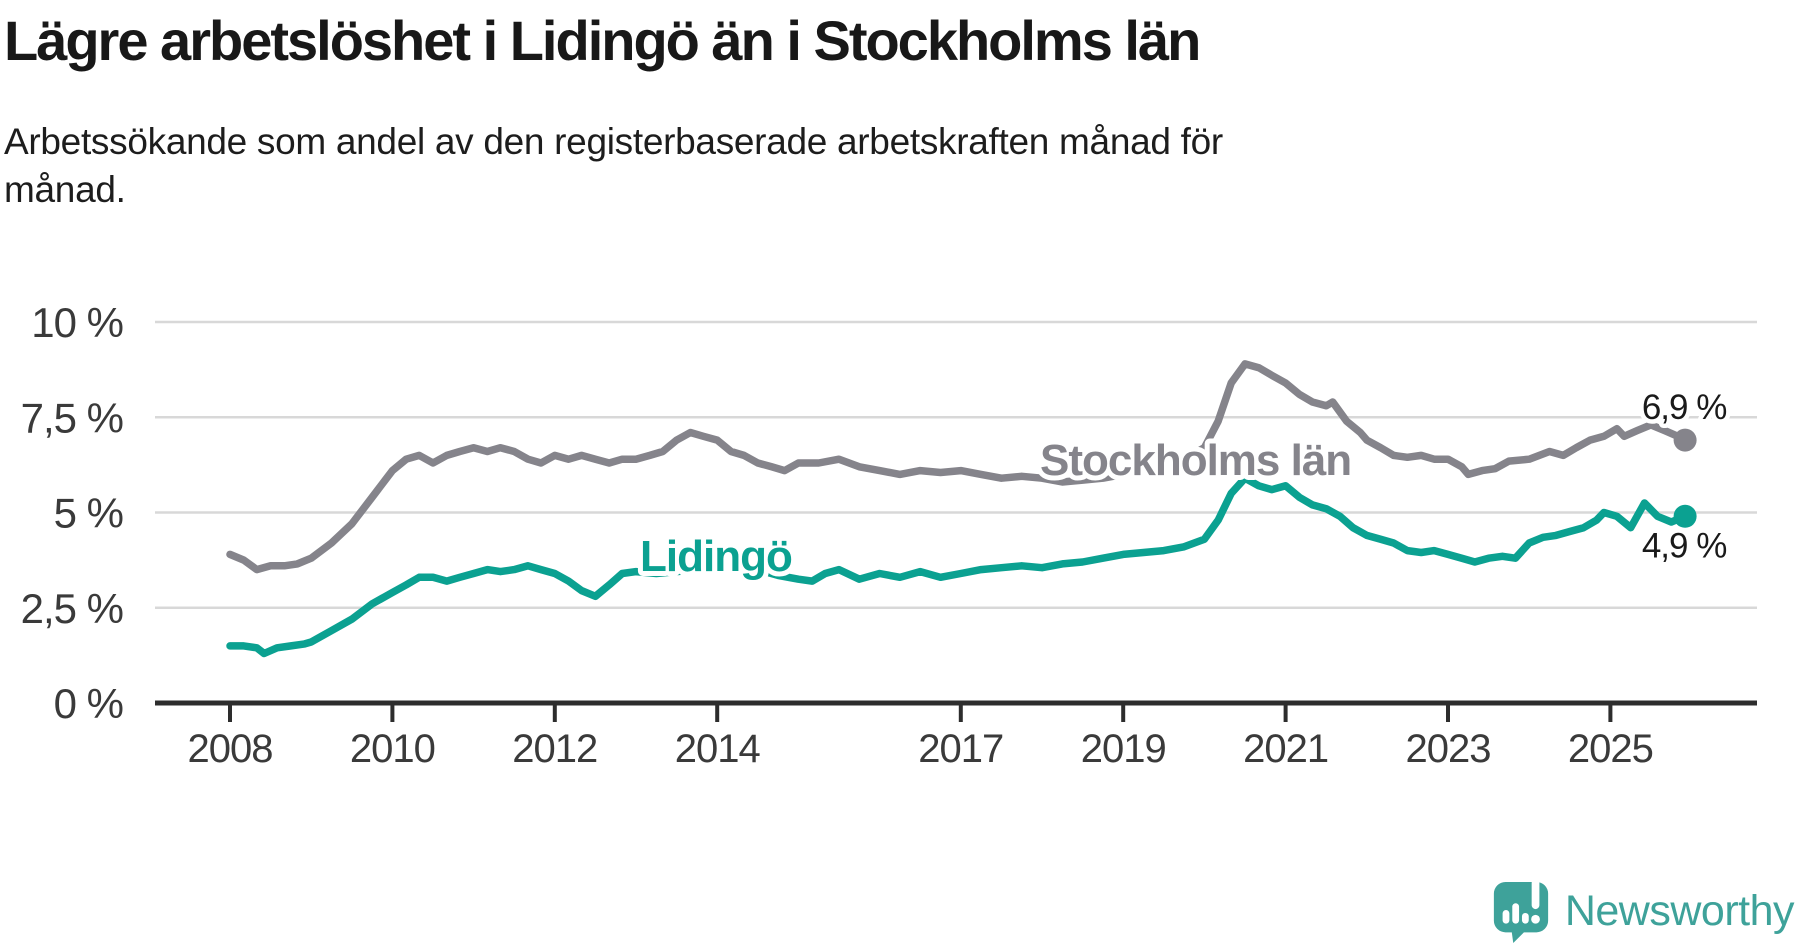 The image size is (1800, 948). What do you see at coordinates (716, 556) in the screenshot?
I see `series-label-lidingo: Lidingö` at bounding box center [716, 556].